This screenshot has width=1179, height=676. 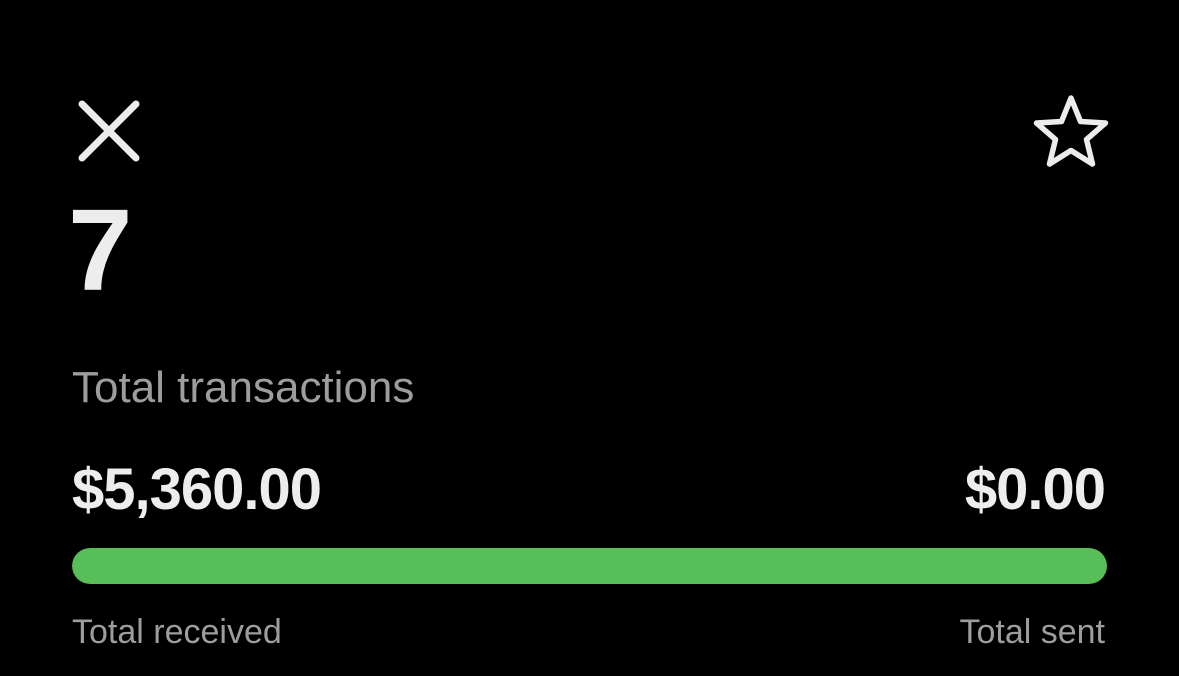 I want to click on close-button, so click(x=109, y=131).